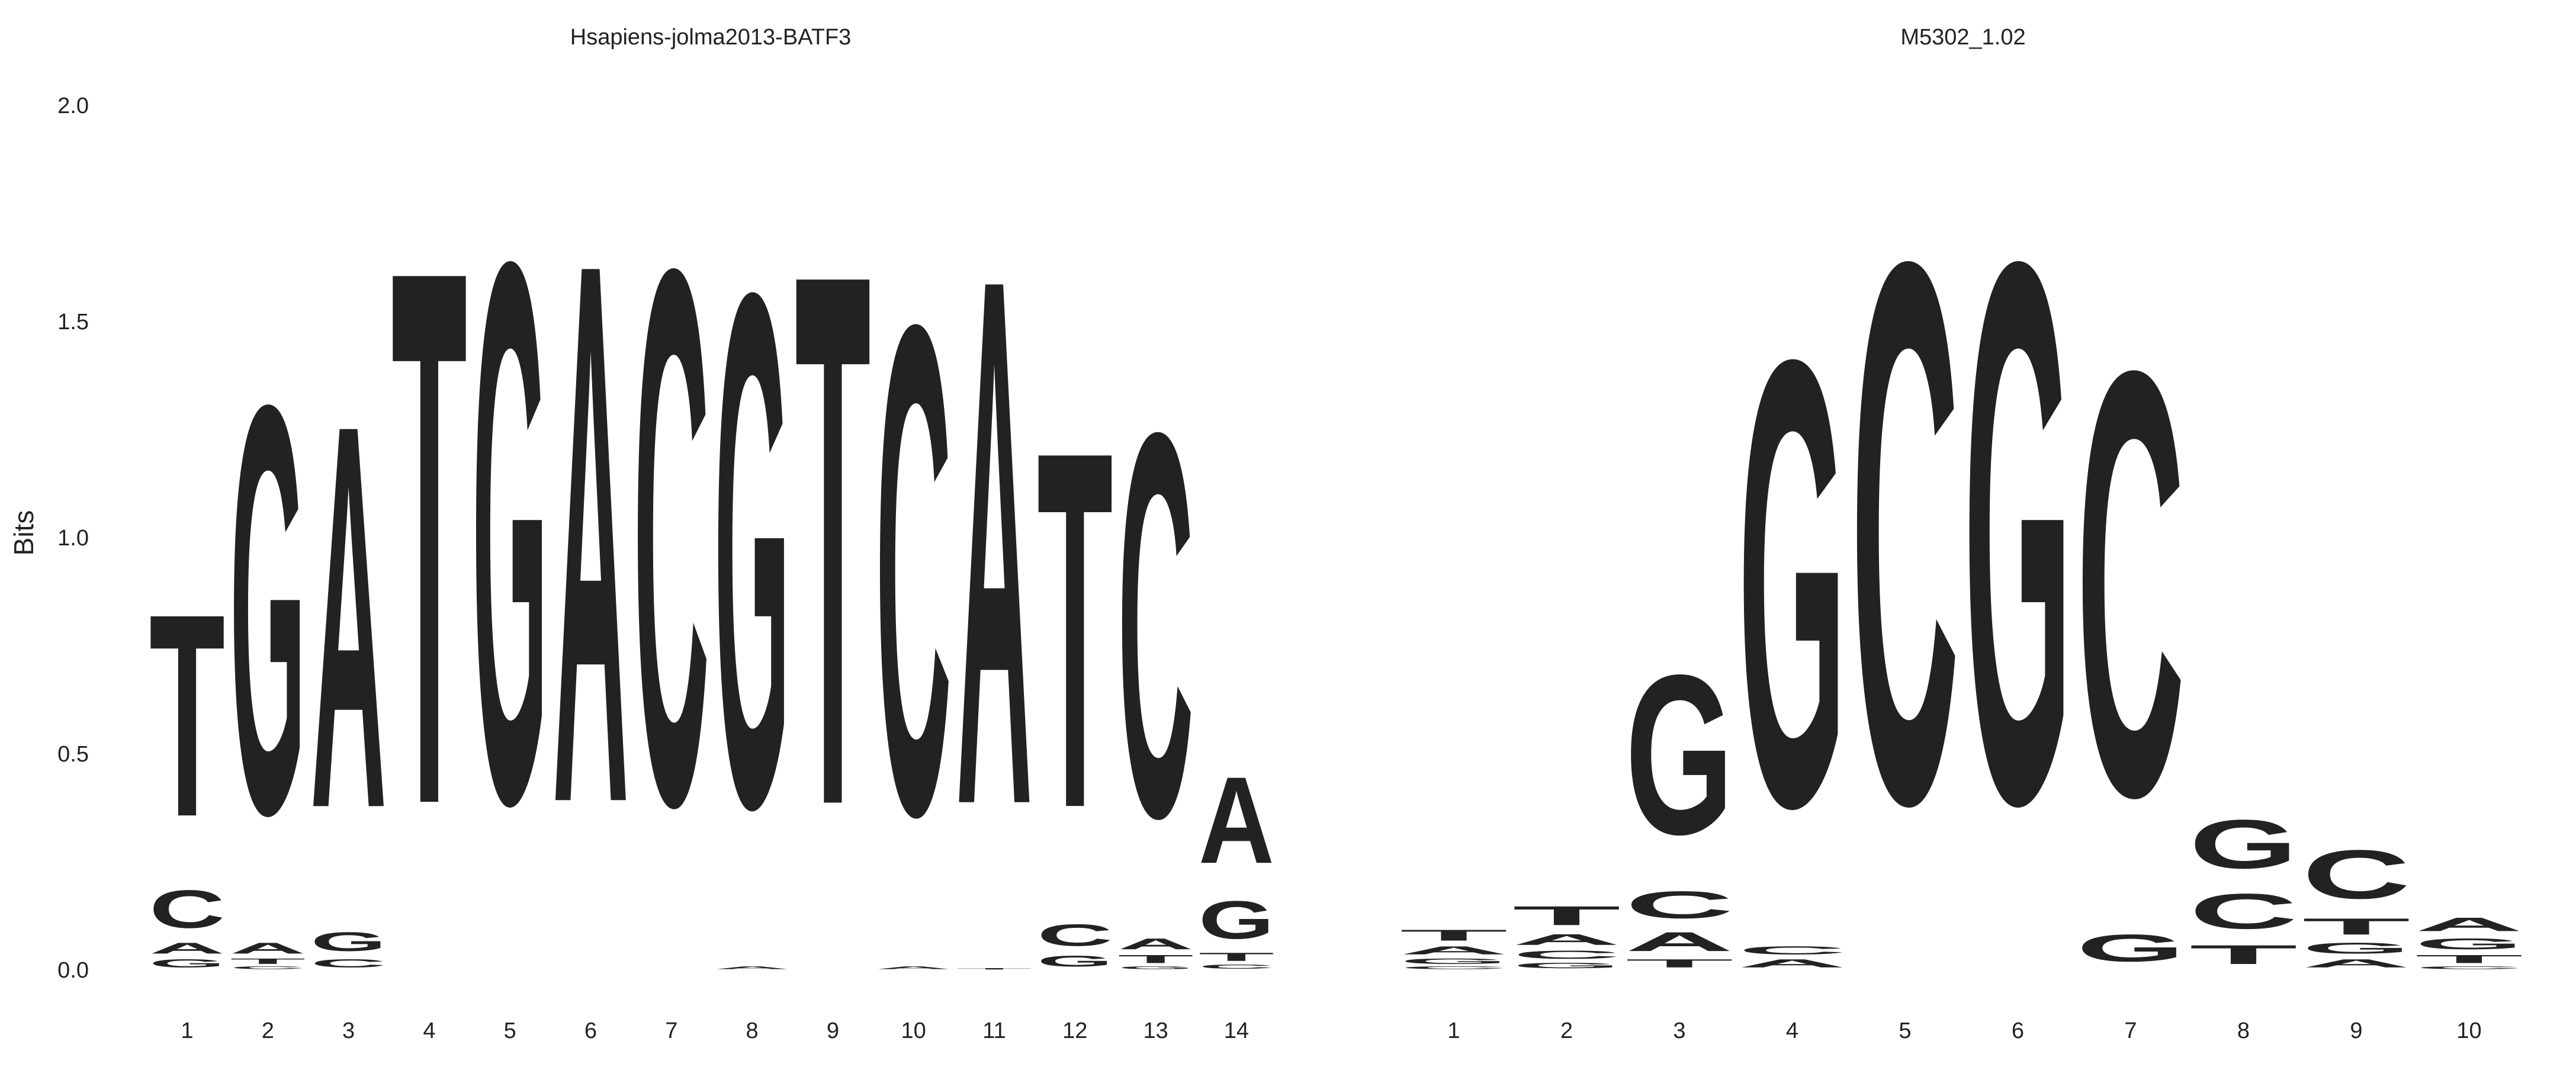 This screenshot has width=2576, height=1083. What do you see at coordinates (23, 533) in the screenshot?
I see `y-axis-label: Bits` at bounding box center [23, 533].